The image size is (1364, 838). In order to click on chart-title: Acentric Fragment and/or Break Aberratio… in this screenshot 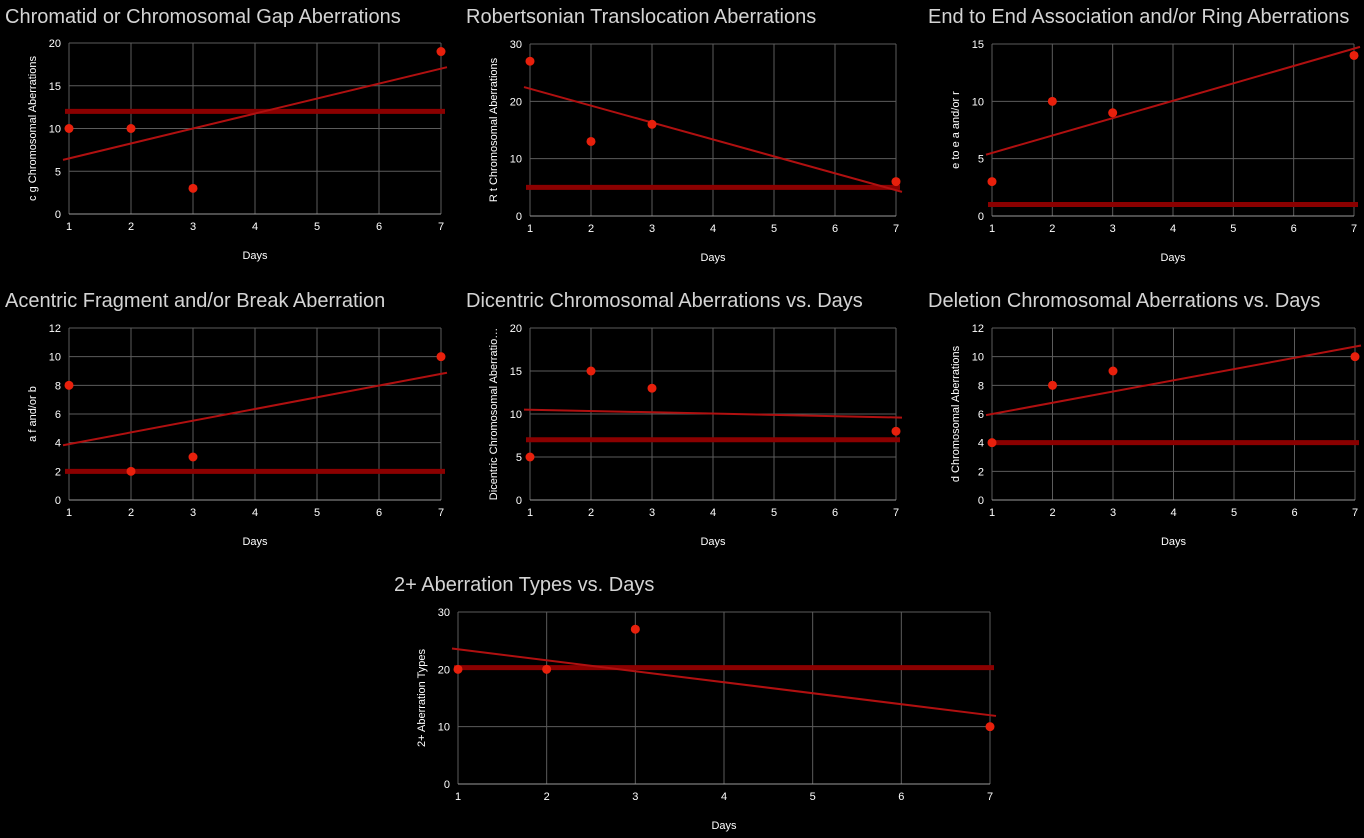, I will do `click(195, 301)`.